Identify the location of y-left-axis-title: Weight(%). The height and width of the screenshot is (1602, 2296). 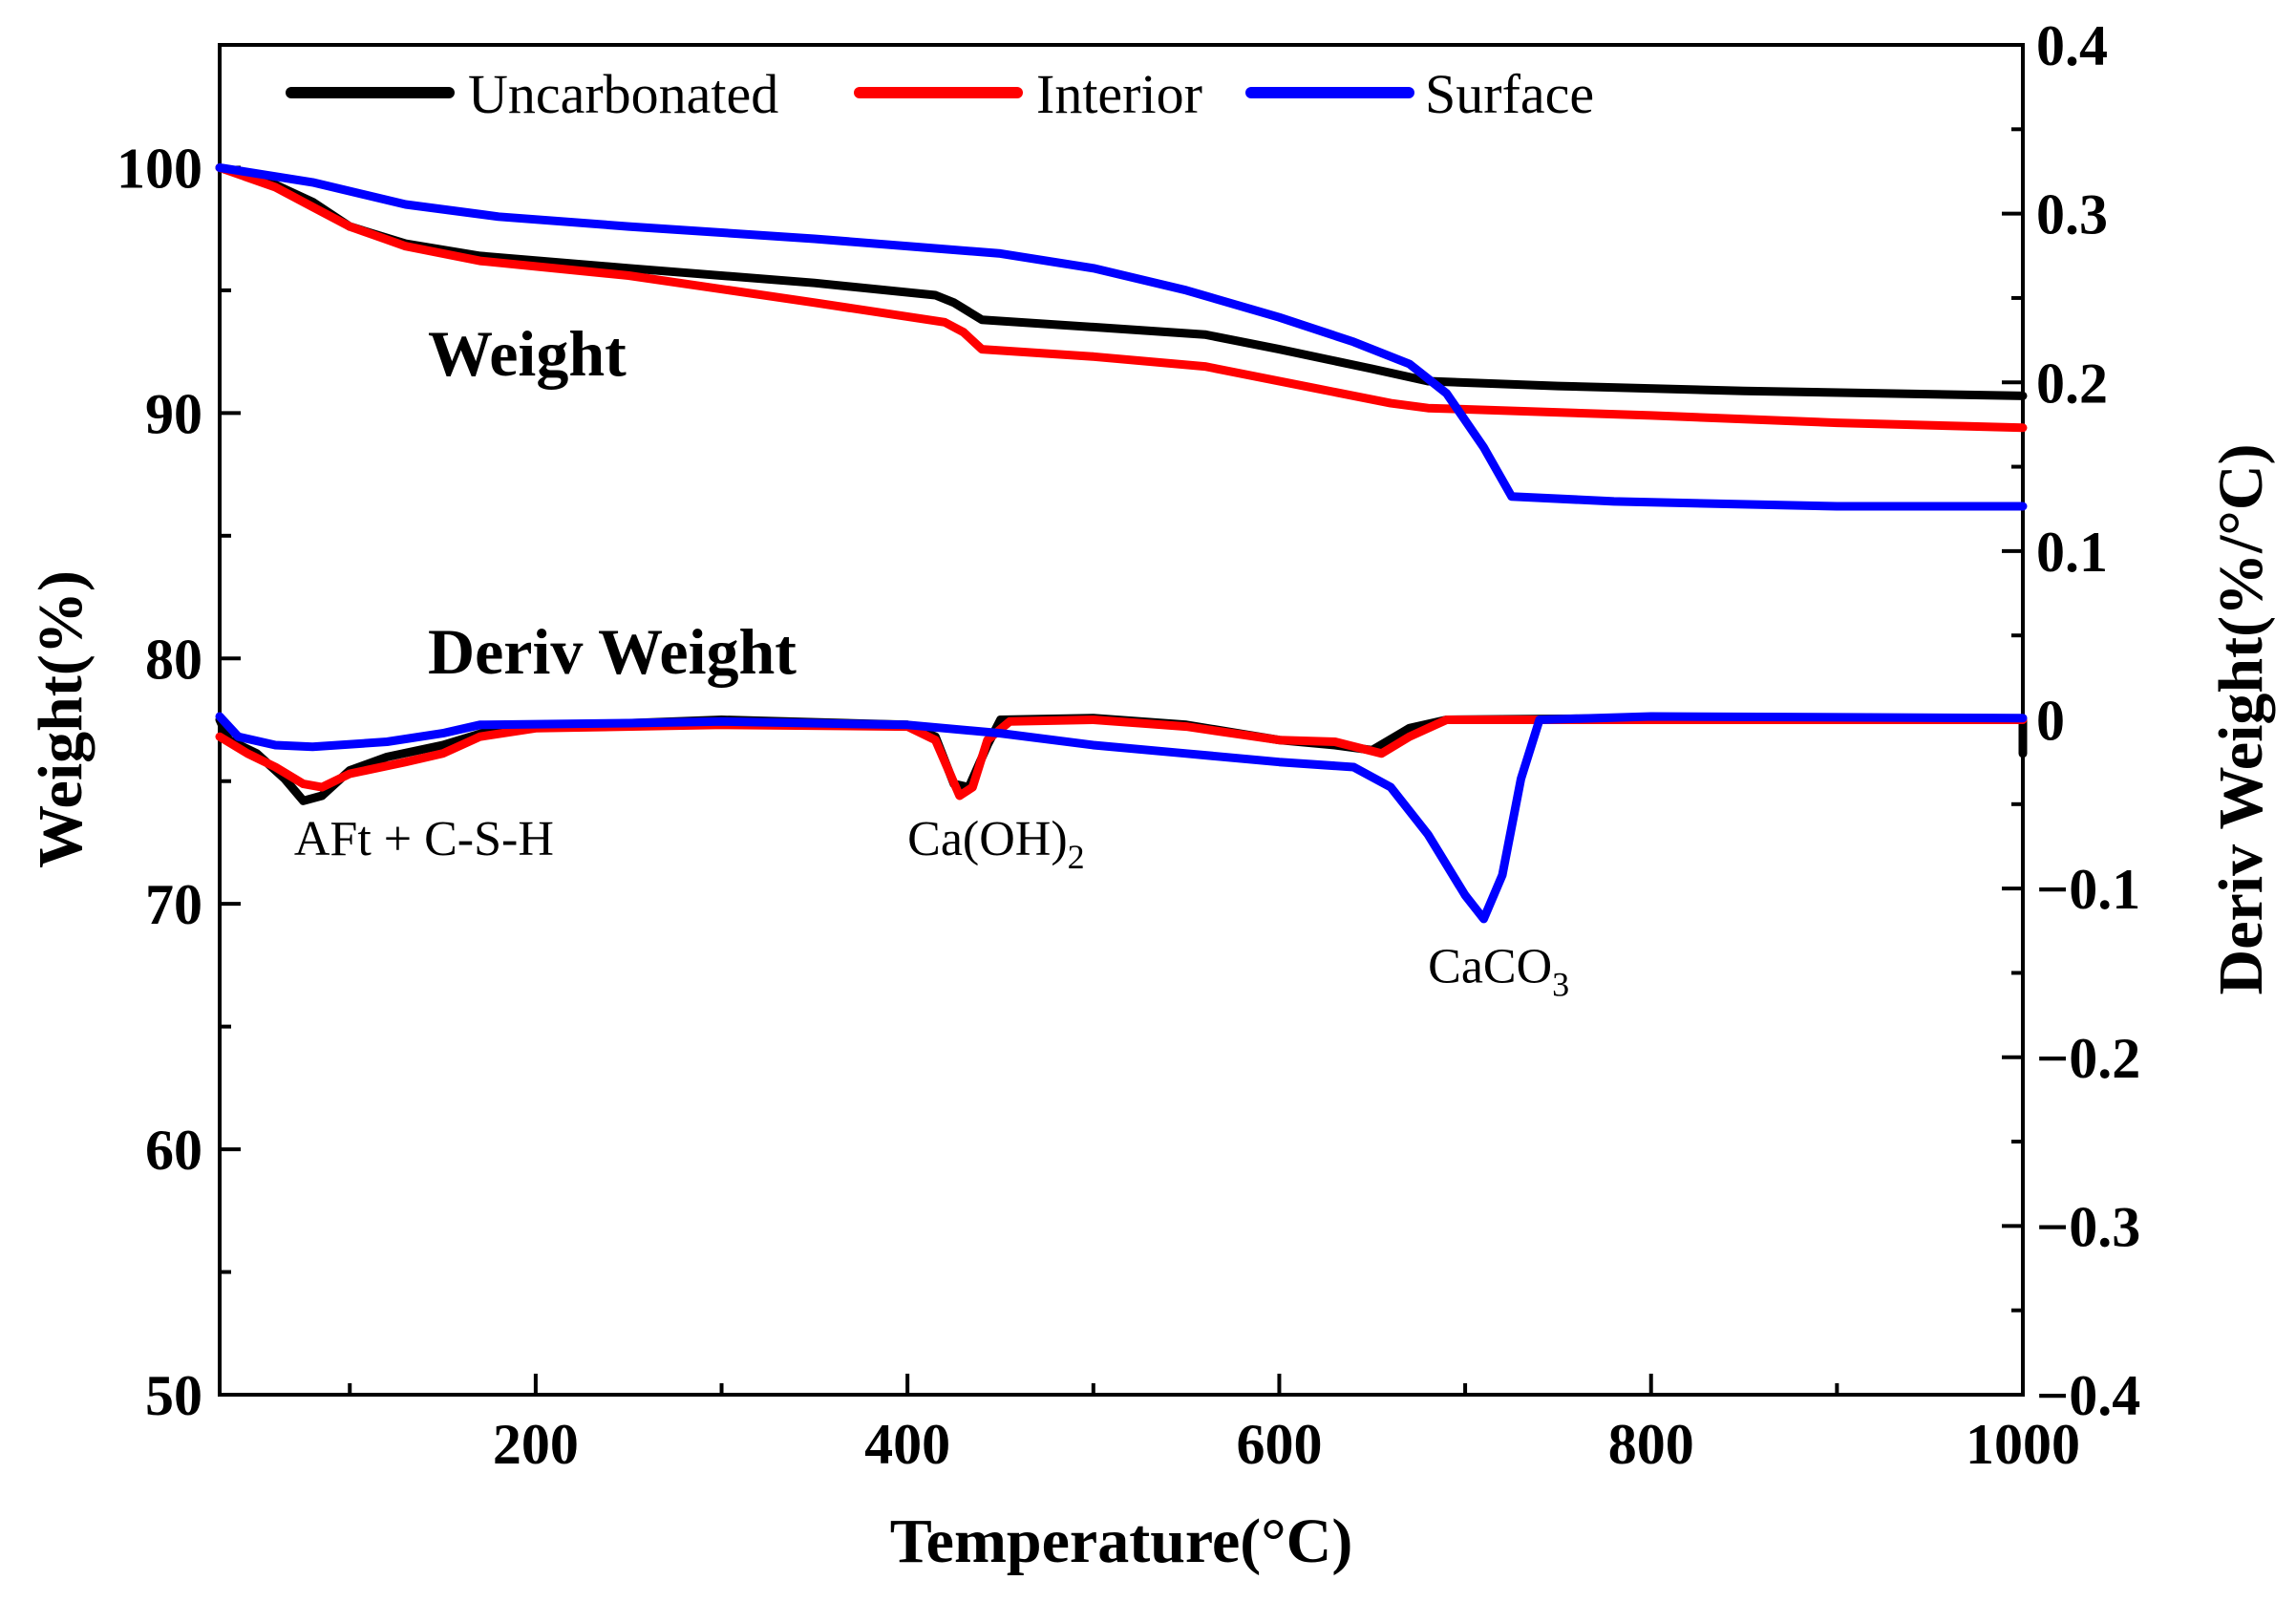
(61, 719).